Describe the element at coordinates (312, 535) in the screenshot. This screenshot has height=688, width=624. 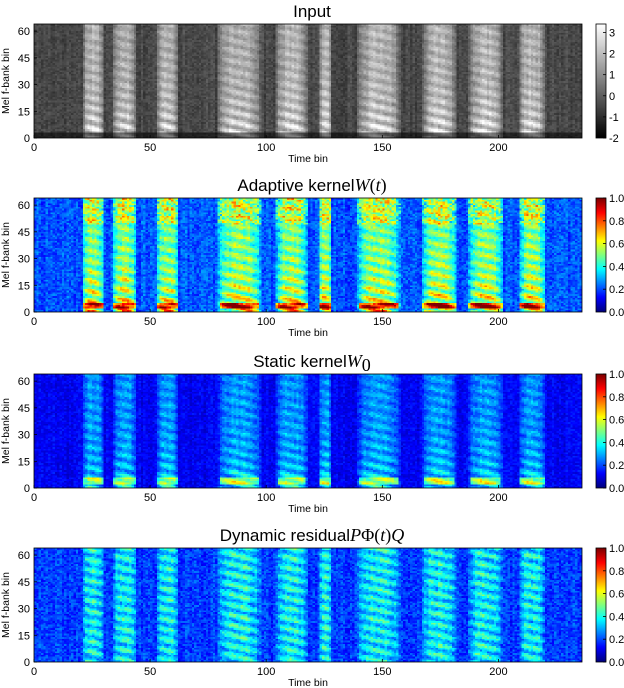
I see `panel-title: Dynamic residualPΦ(t)Q` at that location.